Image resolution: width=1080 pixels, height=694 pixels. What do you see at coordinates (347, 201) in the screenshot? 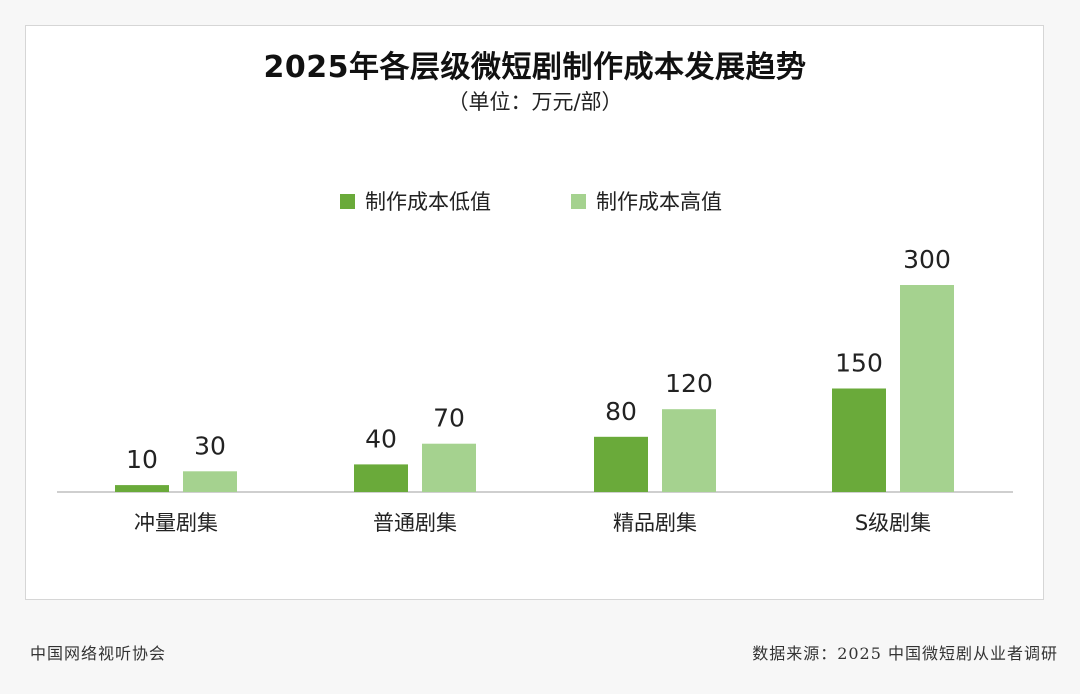
I see `legend-swatch-low` at bounding box center [347, 201].